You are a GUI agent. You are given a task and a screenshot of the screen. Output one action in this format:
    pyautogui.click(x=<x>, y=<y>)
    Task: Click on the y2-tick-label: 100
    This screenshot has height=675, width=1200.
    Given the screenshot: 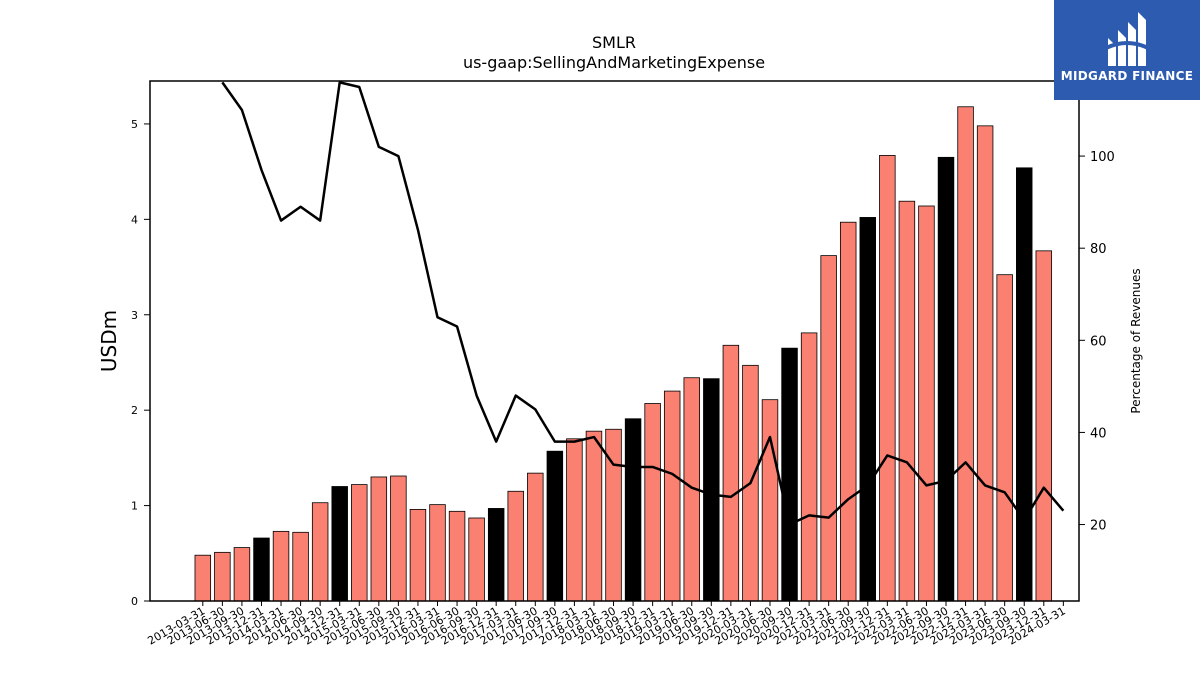 What is the action you would take?
    pyautogui.click(x=1102, y=157)
    